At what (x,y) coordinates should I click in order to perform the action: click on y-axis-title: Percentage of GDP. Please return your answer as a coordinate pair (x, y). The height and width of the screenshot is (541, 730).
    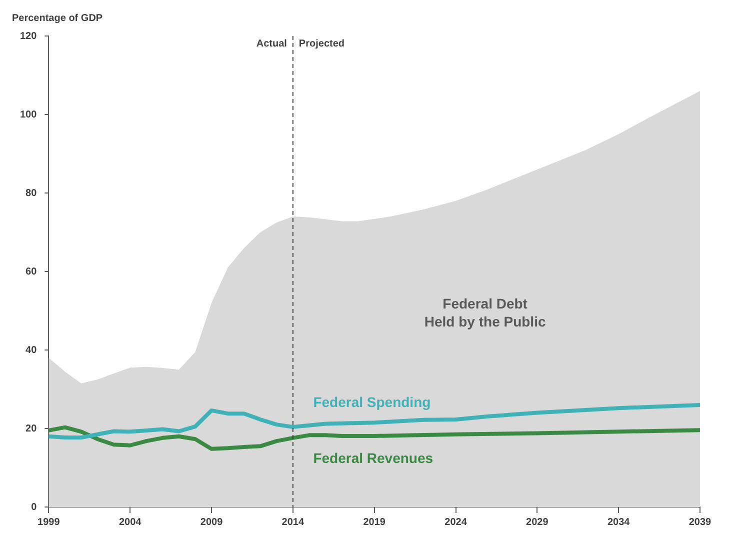
    Looking at the image, I should click on (57, 18).